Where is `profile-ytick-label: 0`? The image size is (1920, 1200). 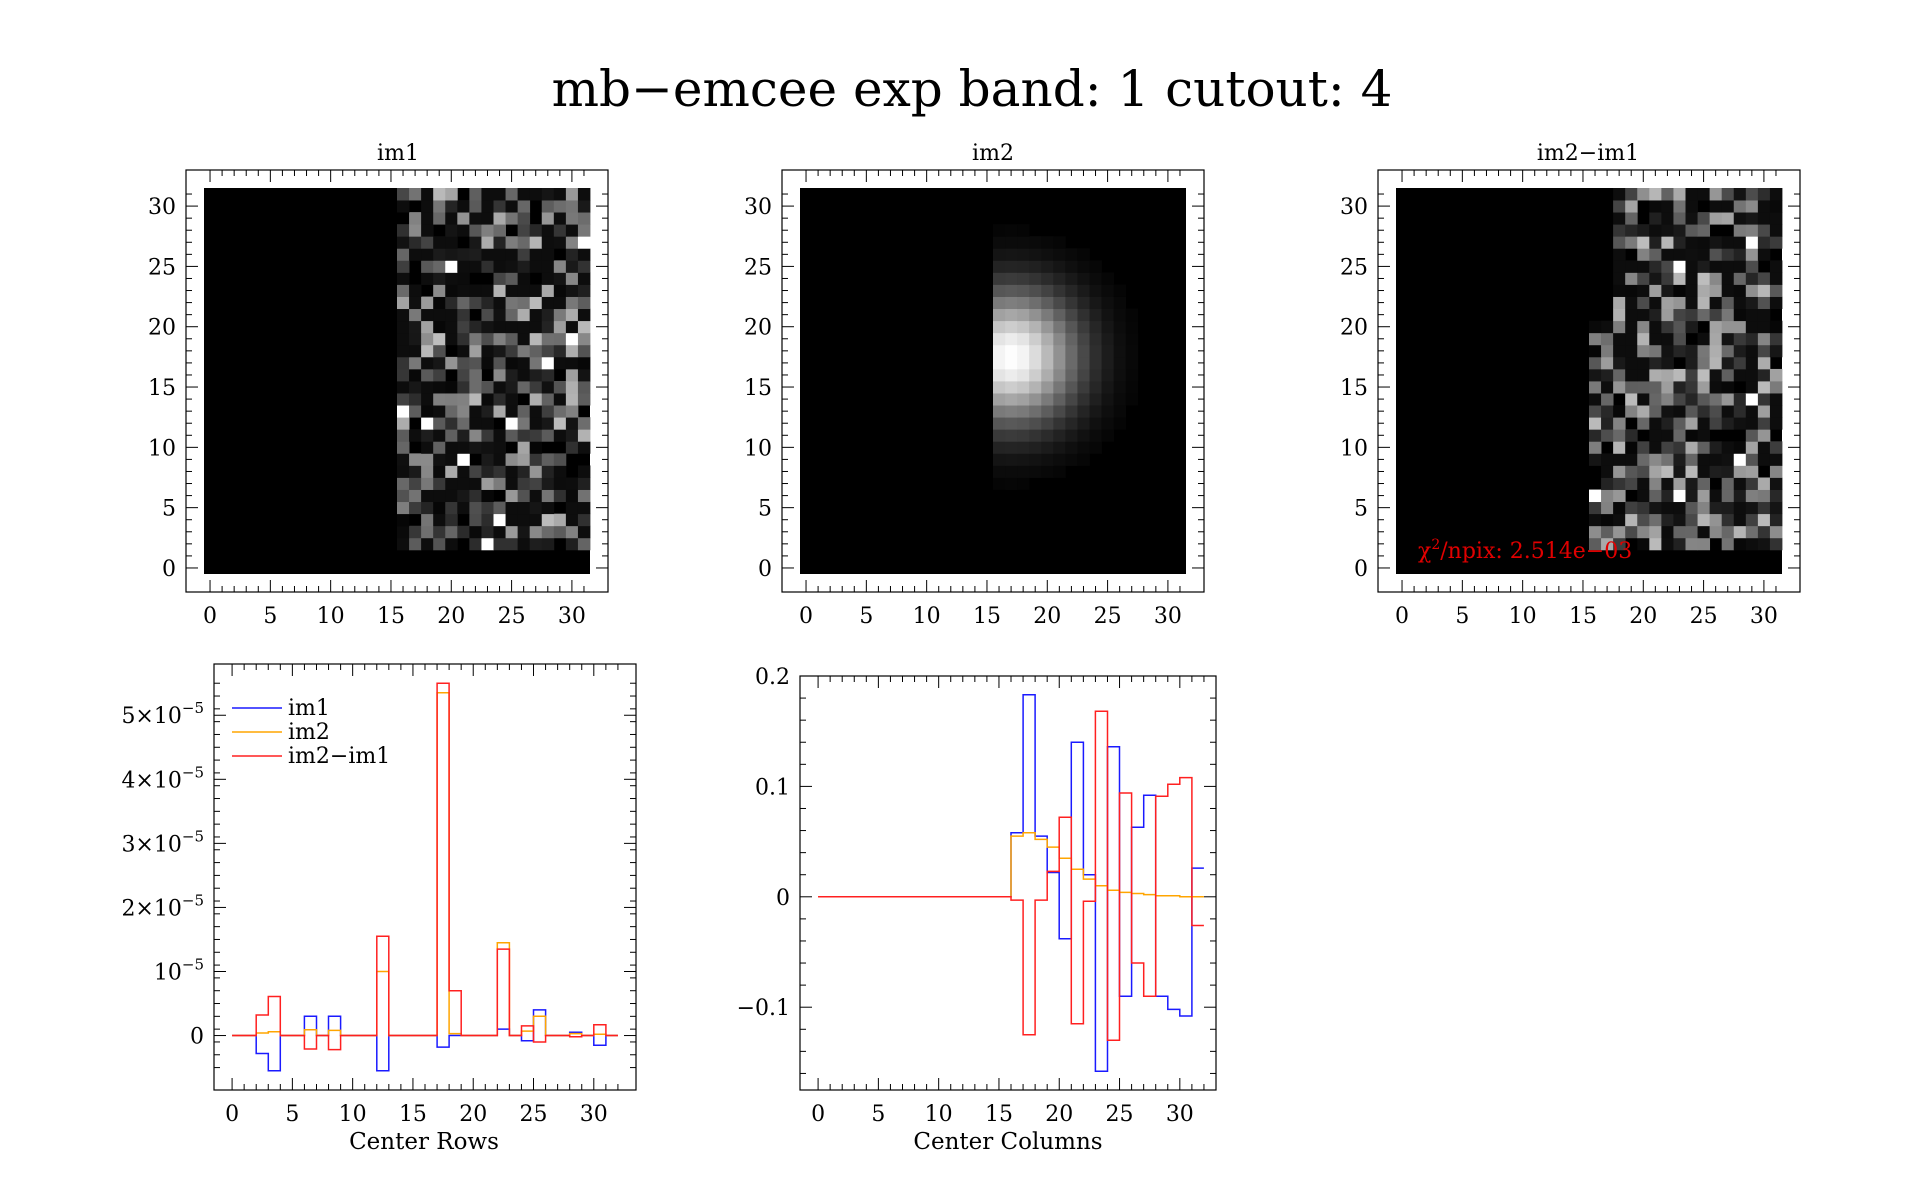
profile-ytick-label: 0 is located at coordinates (197, 1037).